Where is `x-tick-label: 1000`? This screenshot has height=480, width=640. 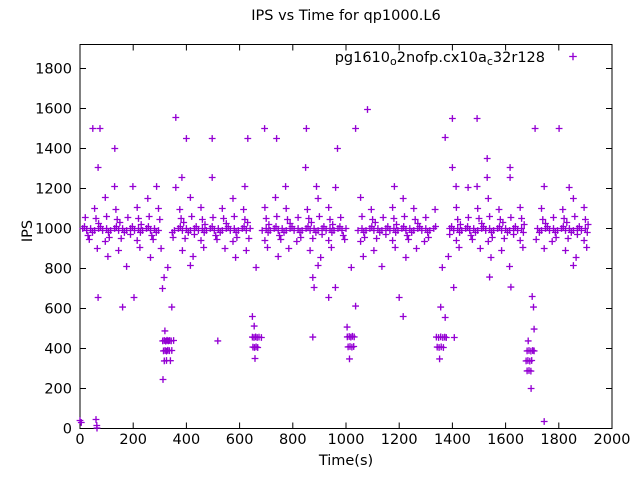 x-tick-label: 1000 is located at coordinates (346, 440).